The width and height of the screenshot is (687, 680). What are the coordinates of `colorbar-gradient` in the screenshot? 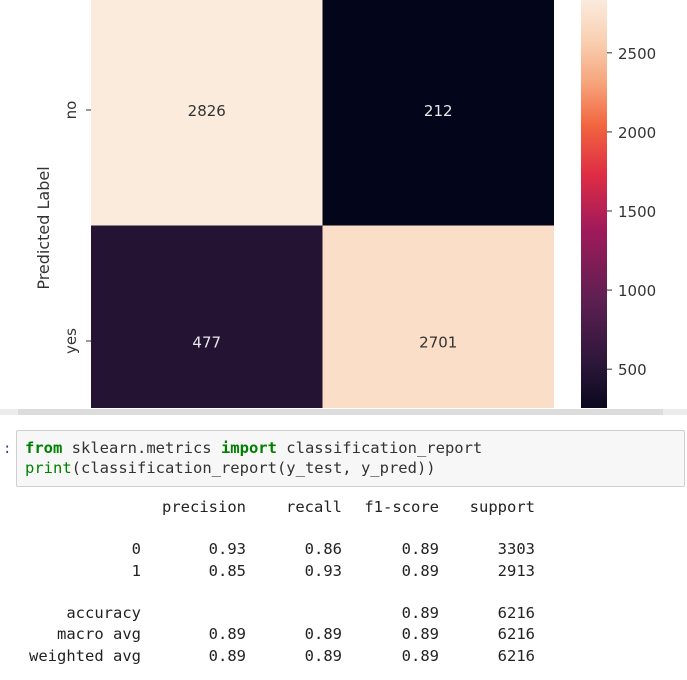 It's located at (594, 208).